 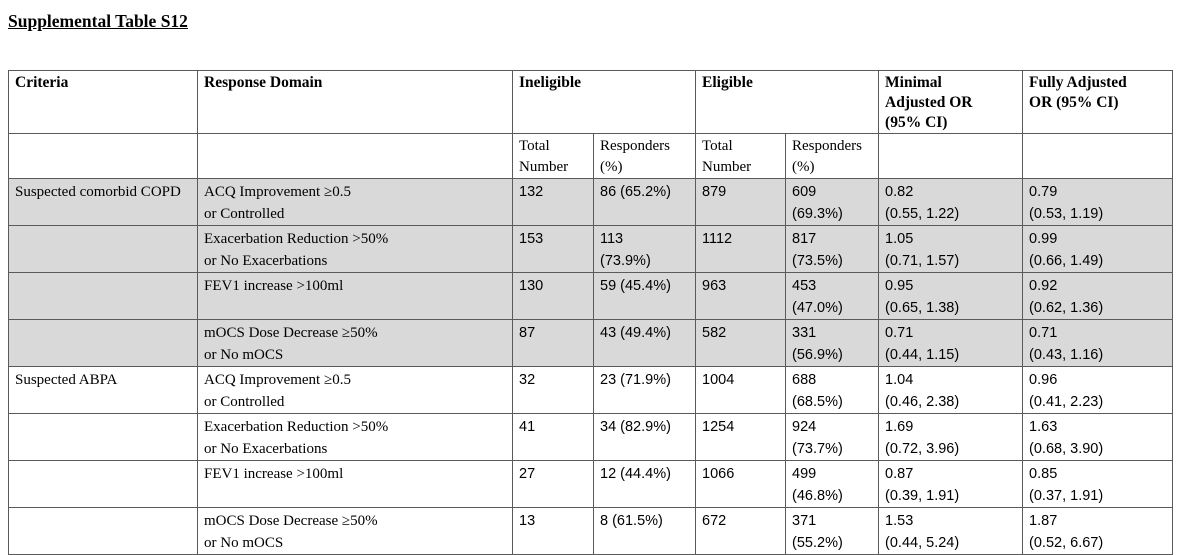 What do you see at coordinates (631, 521) in the screenshot?
I see `cell-line: 8 (61.5%)` at bounding box center [631, 521].